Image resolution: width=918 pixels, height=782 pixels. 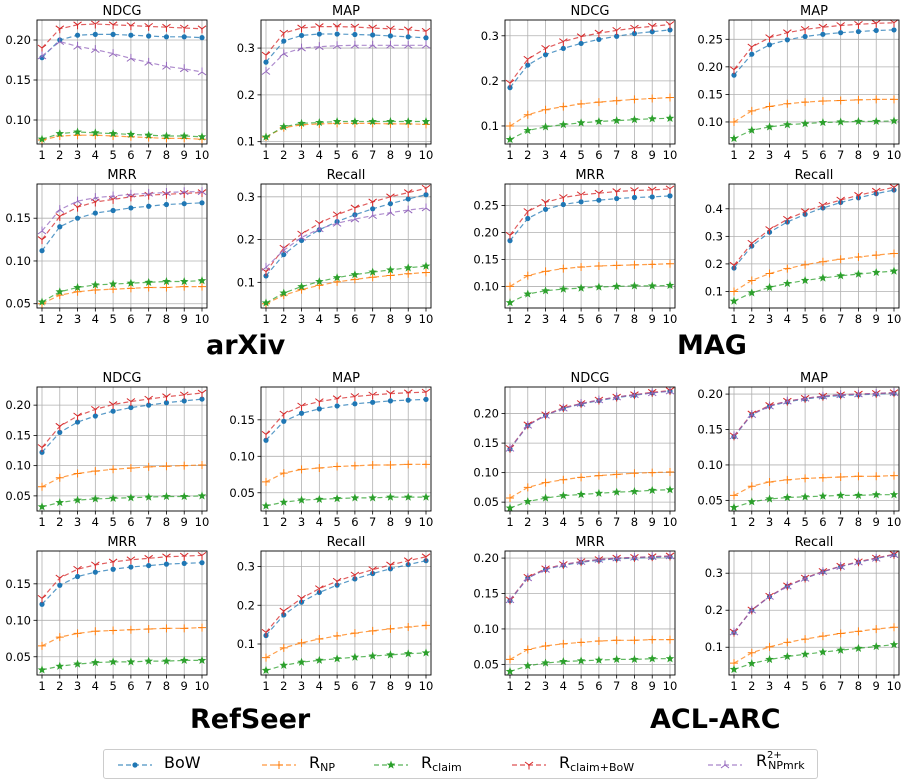 I want to click on legend-handle-r-claim-bow, so click(x=529, y=765).